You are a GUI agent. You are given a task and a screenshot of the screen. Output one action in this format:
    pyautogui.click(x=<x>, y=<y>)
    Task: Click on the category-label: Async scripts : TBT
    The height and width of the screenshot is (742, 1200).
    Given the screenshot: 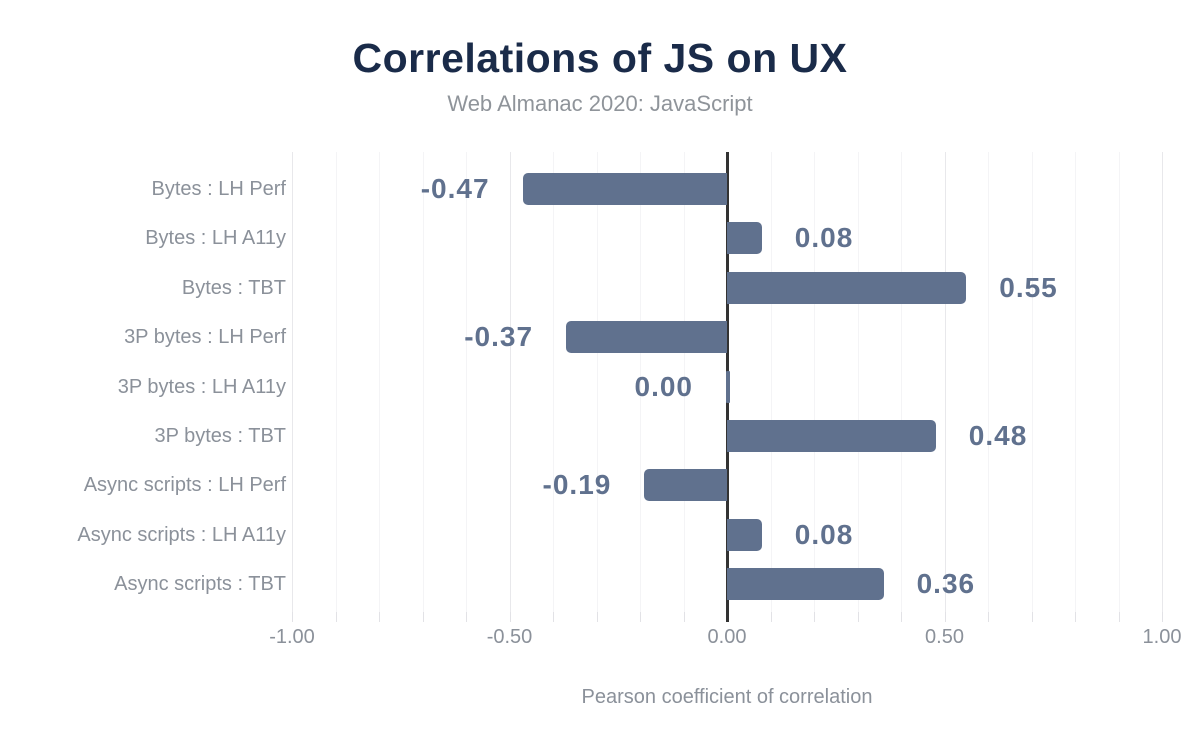 What is the action you would take?
    pyautogui.click(x=200, y=584)
    